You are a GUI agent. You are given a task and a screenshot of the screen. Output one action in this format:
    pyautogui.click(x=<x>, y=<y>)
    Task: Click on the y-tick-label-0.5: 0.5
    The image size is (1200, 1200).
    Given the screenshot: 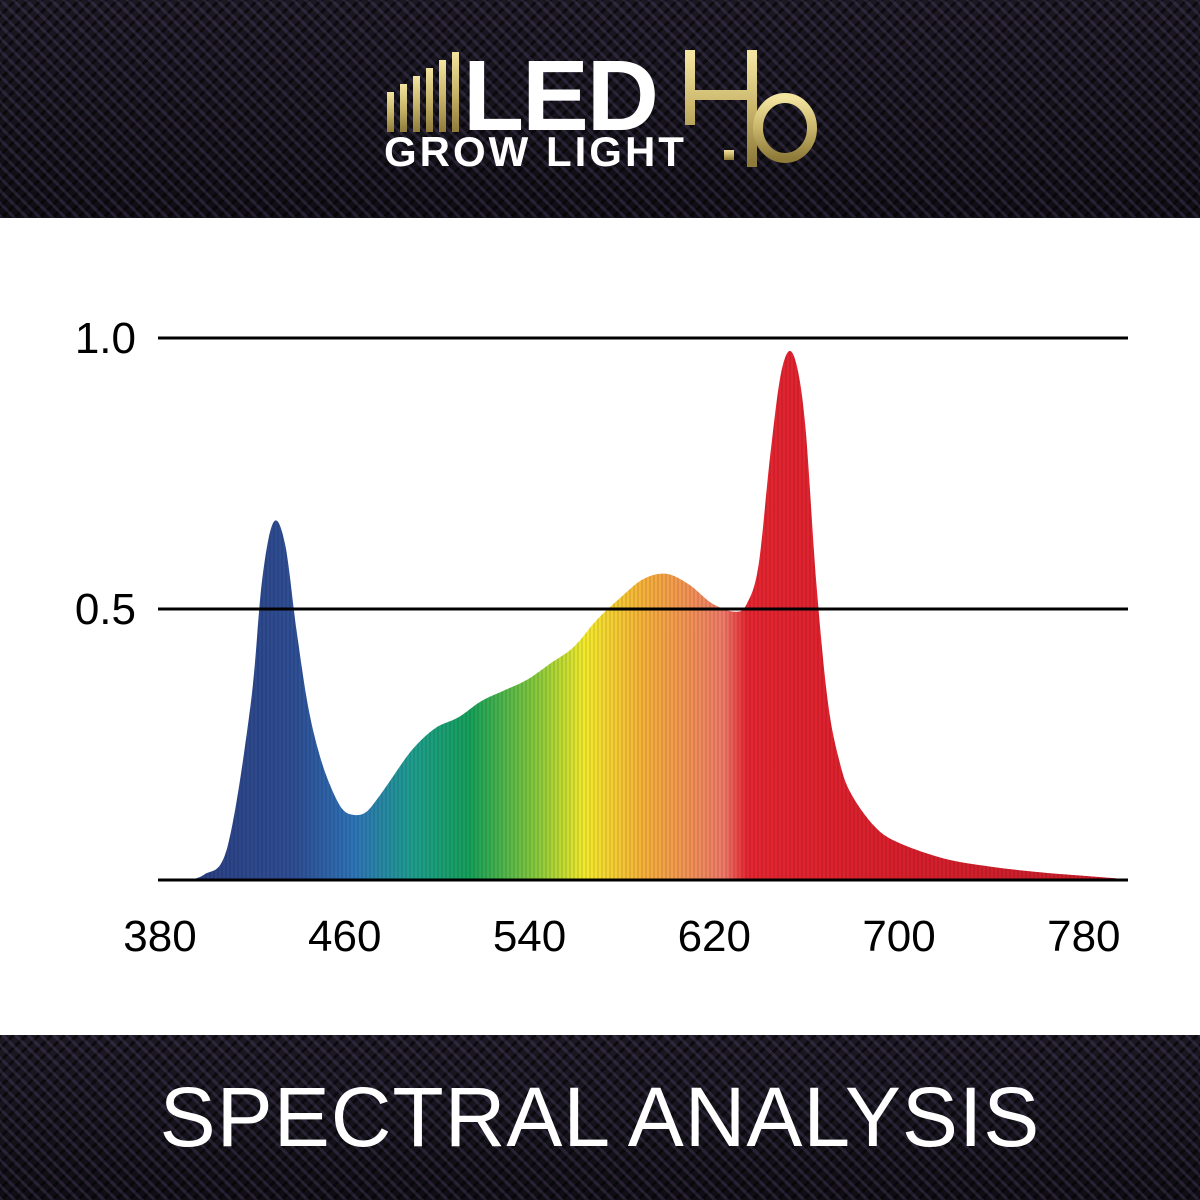 What is the action you would take?
    pyautogui.click(x=105, y=609)
    